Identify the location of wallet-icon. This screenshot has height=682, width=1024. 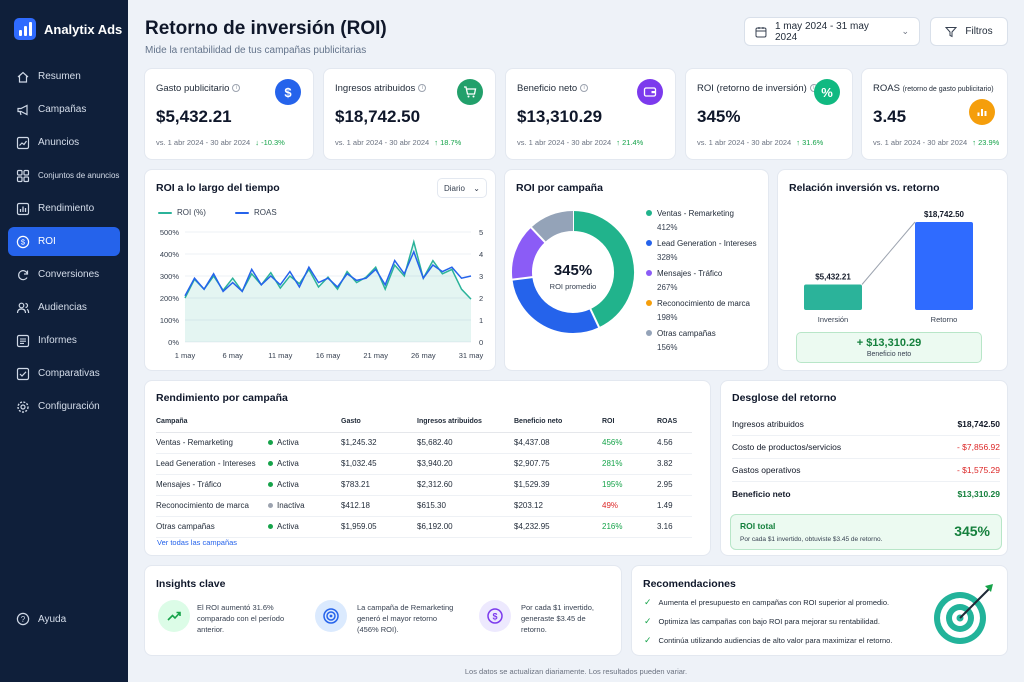
(650, 92).